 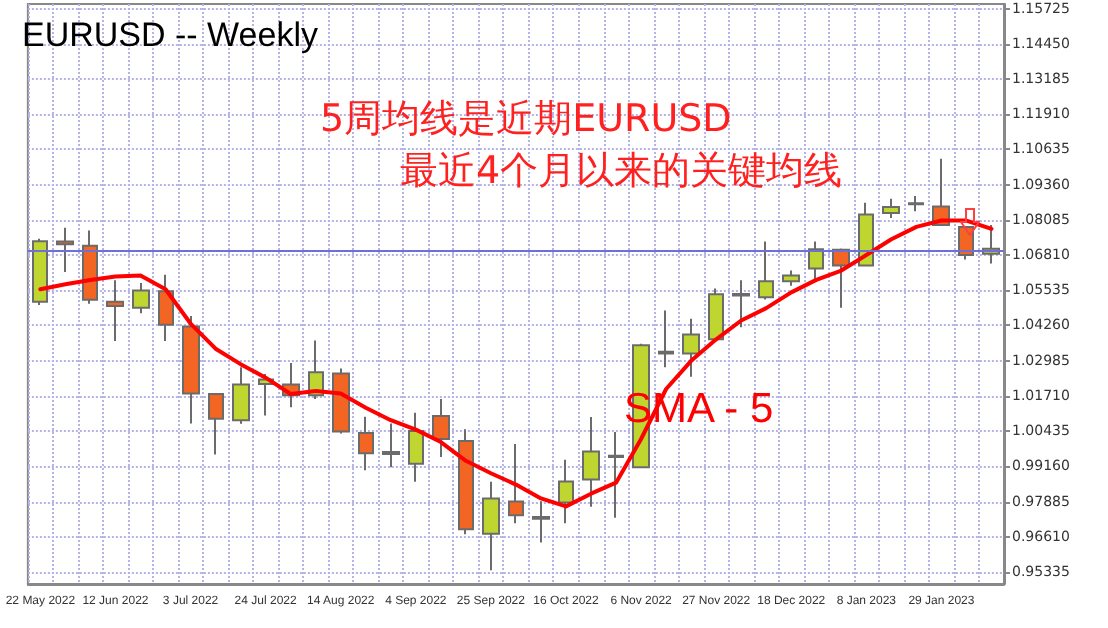 I want to click on annotation: 最近4个月以来的关键均线, so click(x=621, y=171).